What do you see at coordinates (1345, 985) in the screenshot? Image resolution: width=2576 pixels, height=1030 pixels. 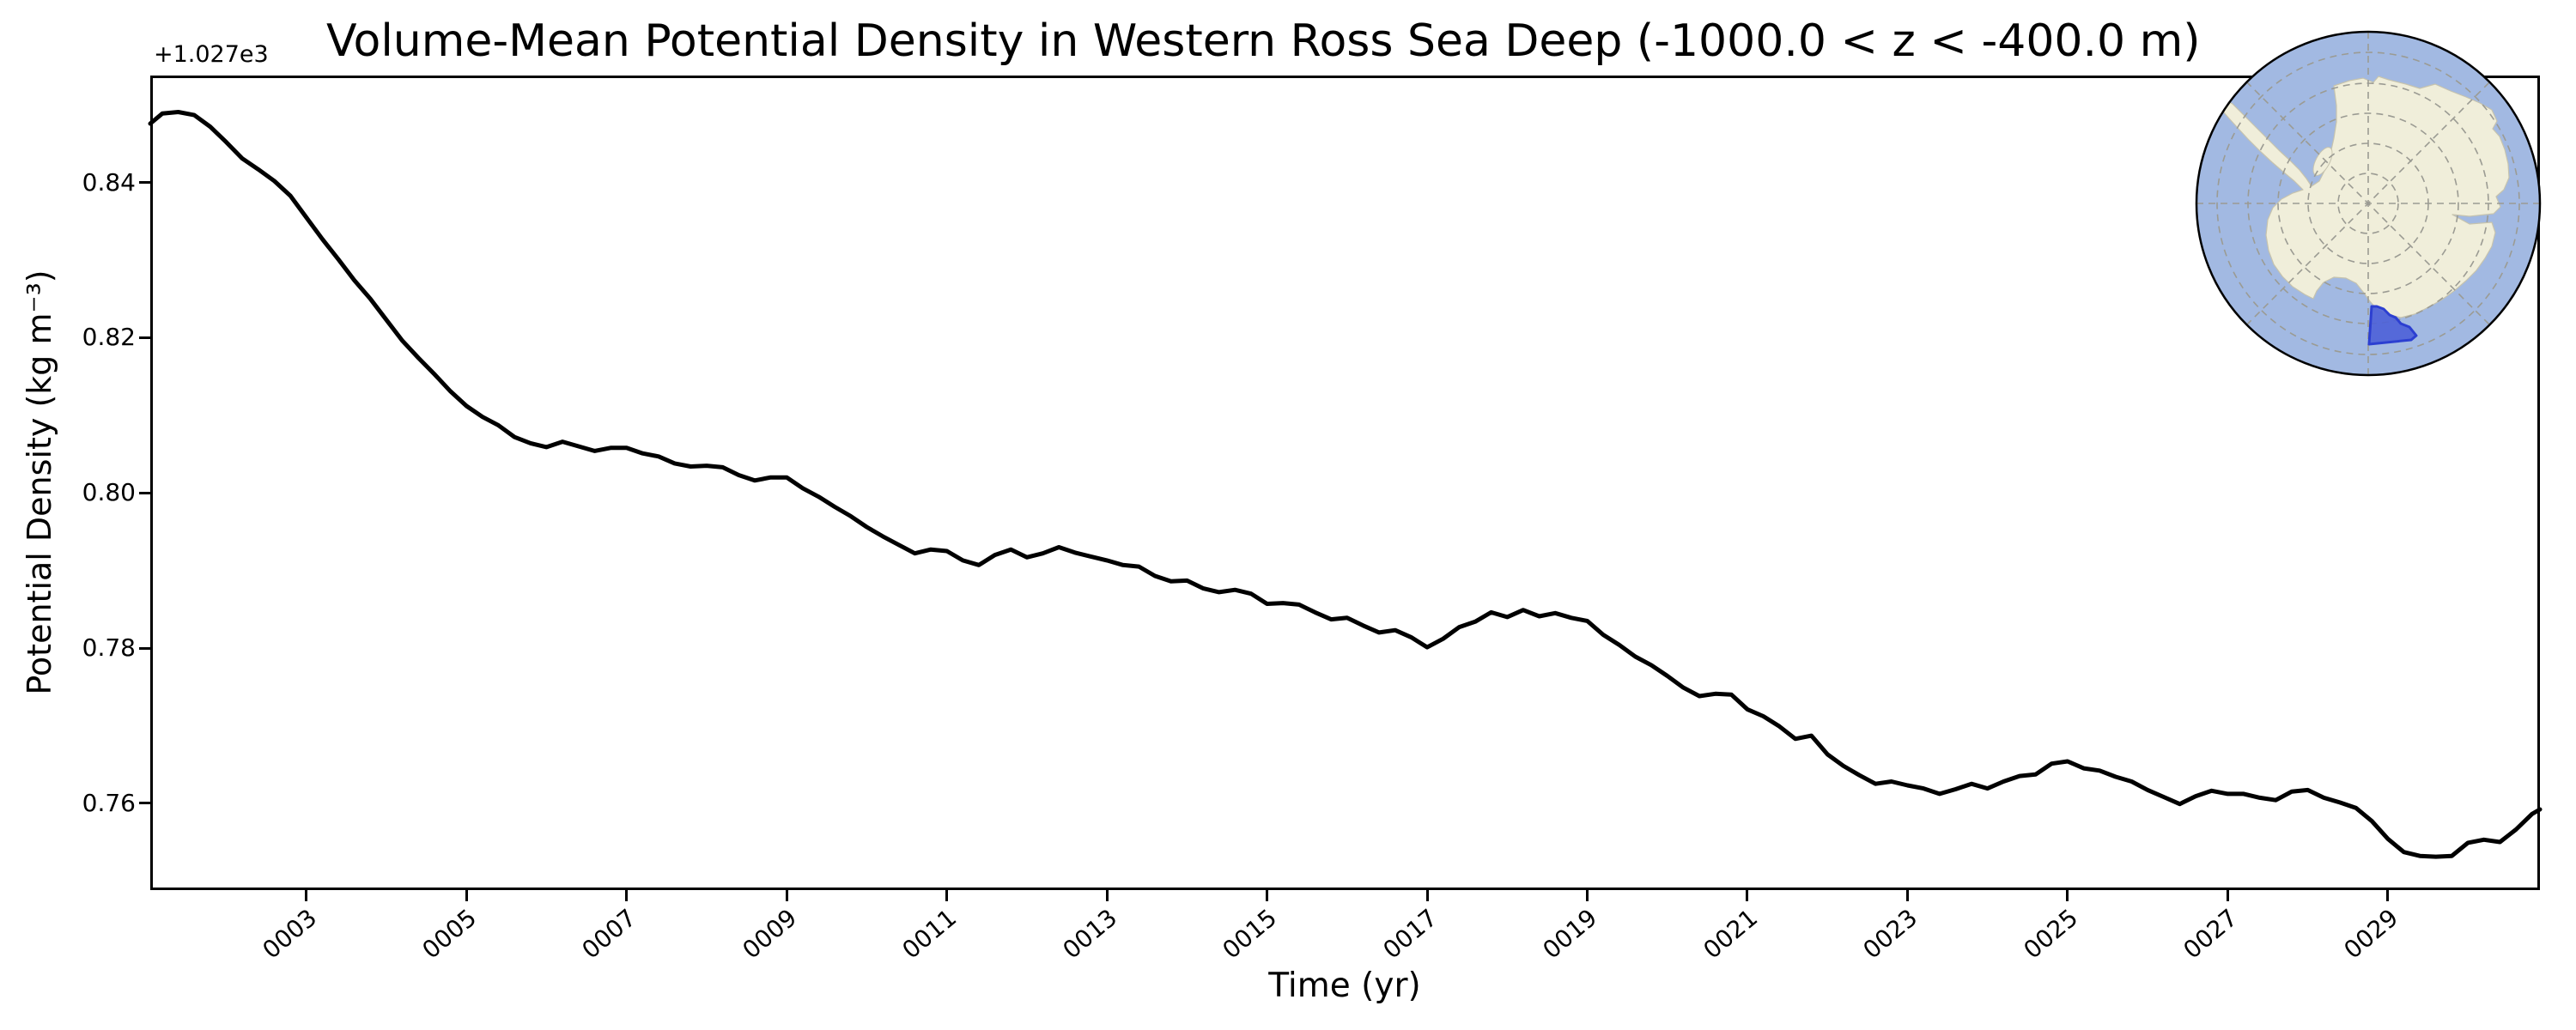 I see `x-axis-label: Time (yr)` at bounding box center [1345, 985].